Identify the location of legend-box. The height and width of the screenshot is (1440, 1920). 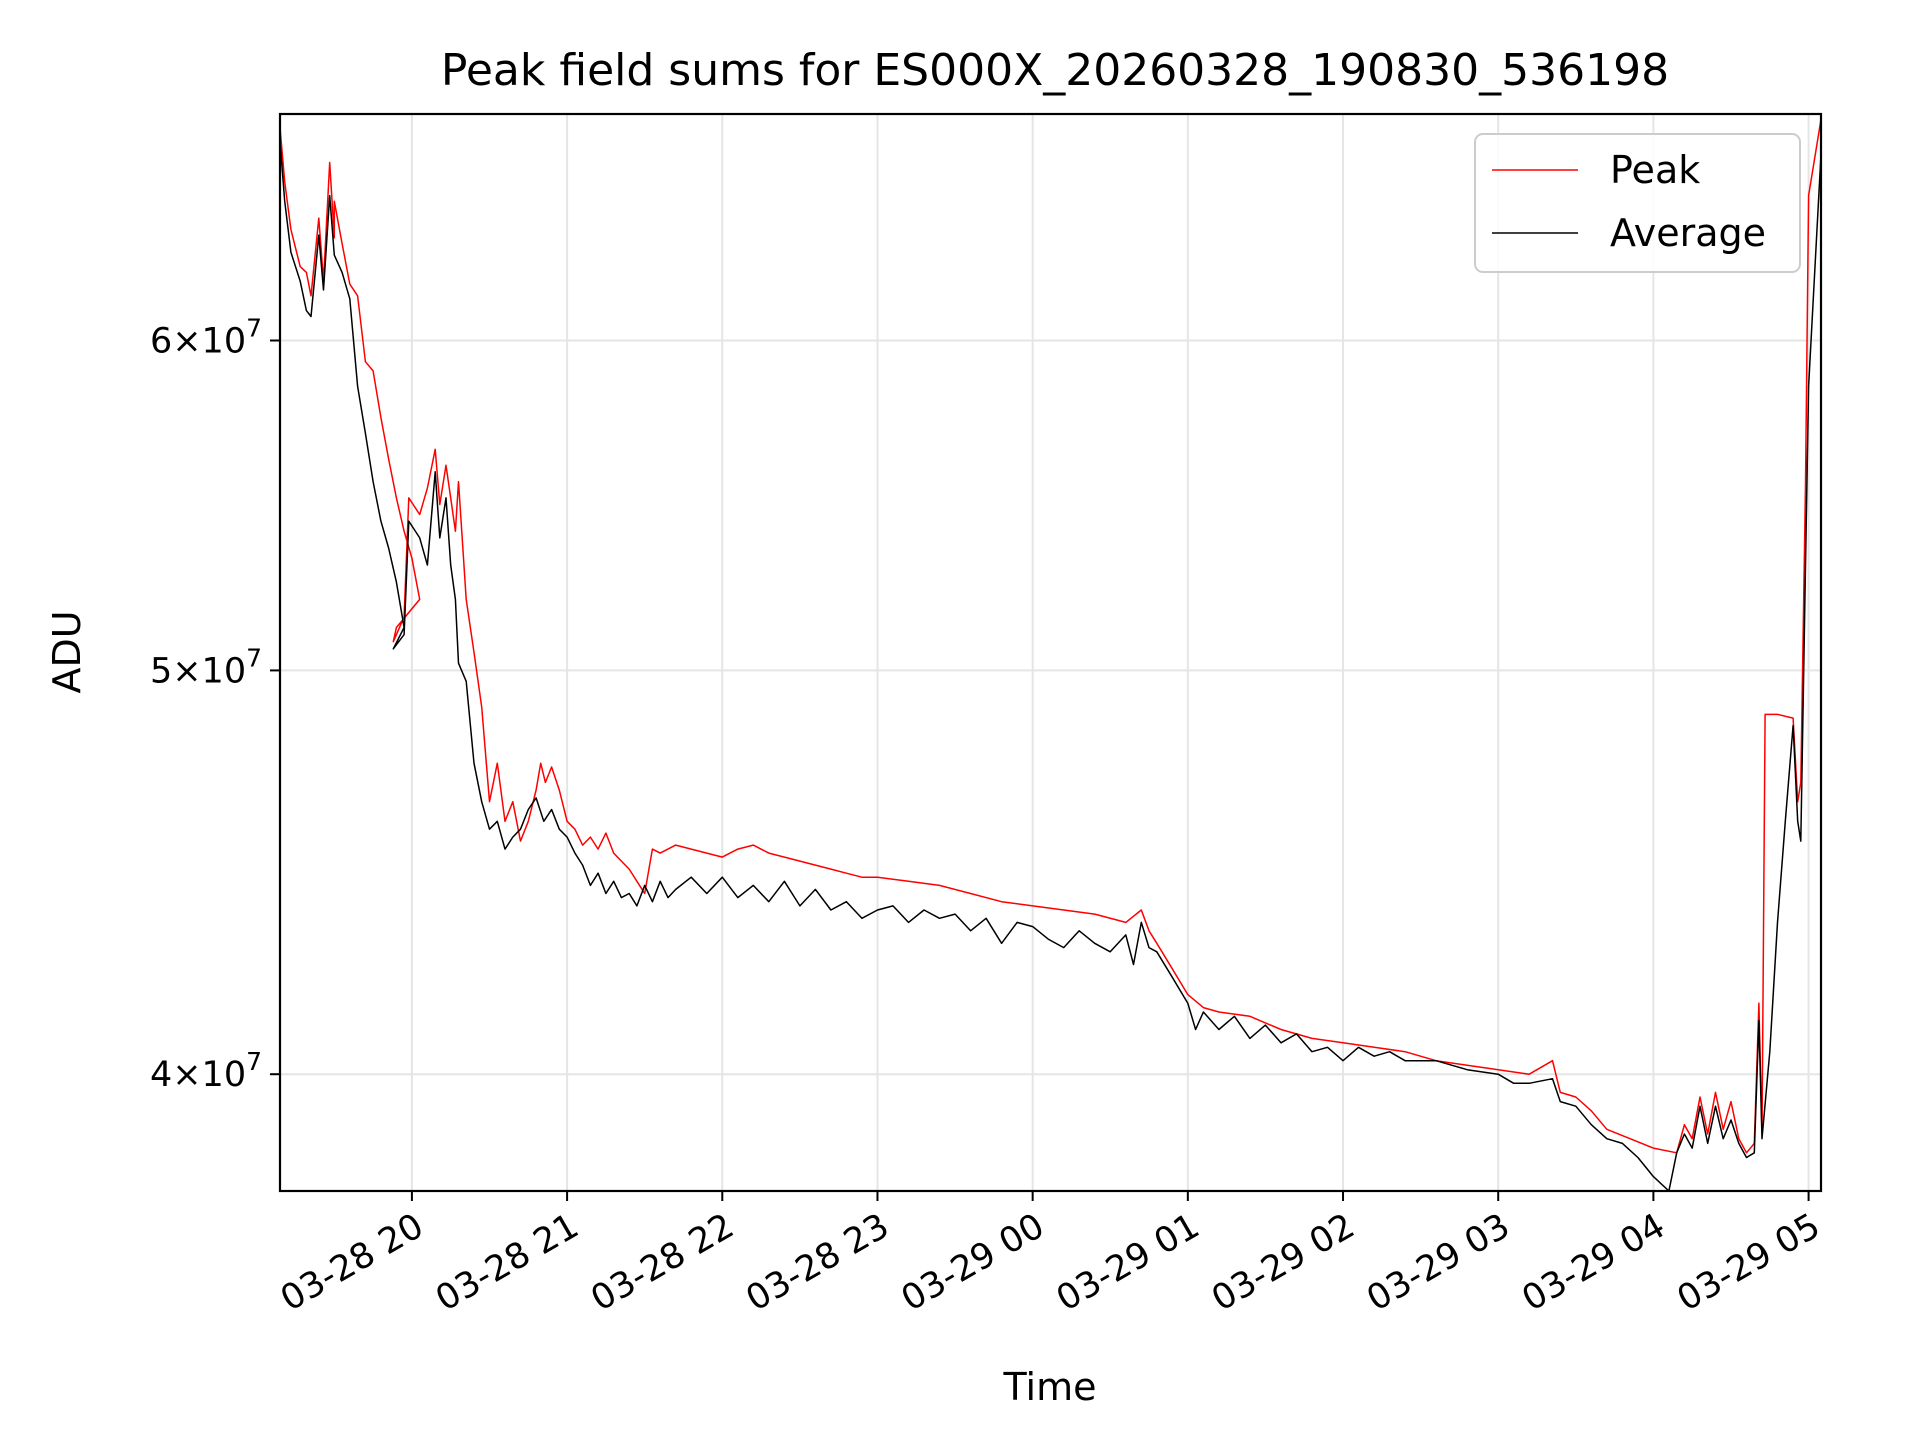
(1637, 203).